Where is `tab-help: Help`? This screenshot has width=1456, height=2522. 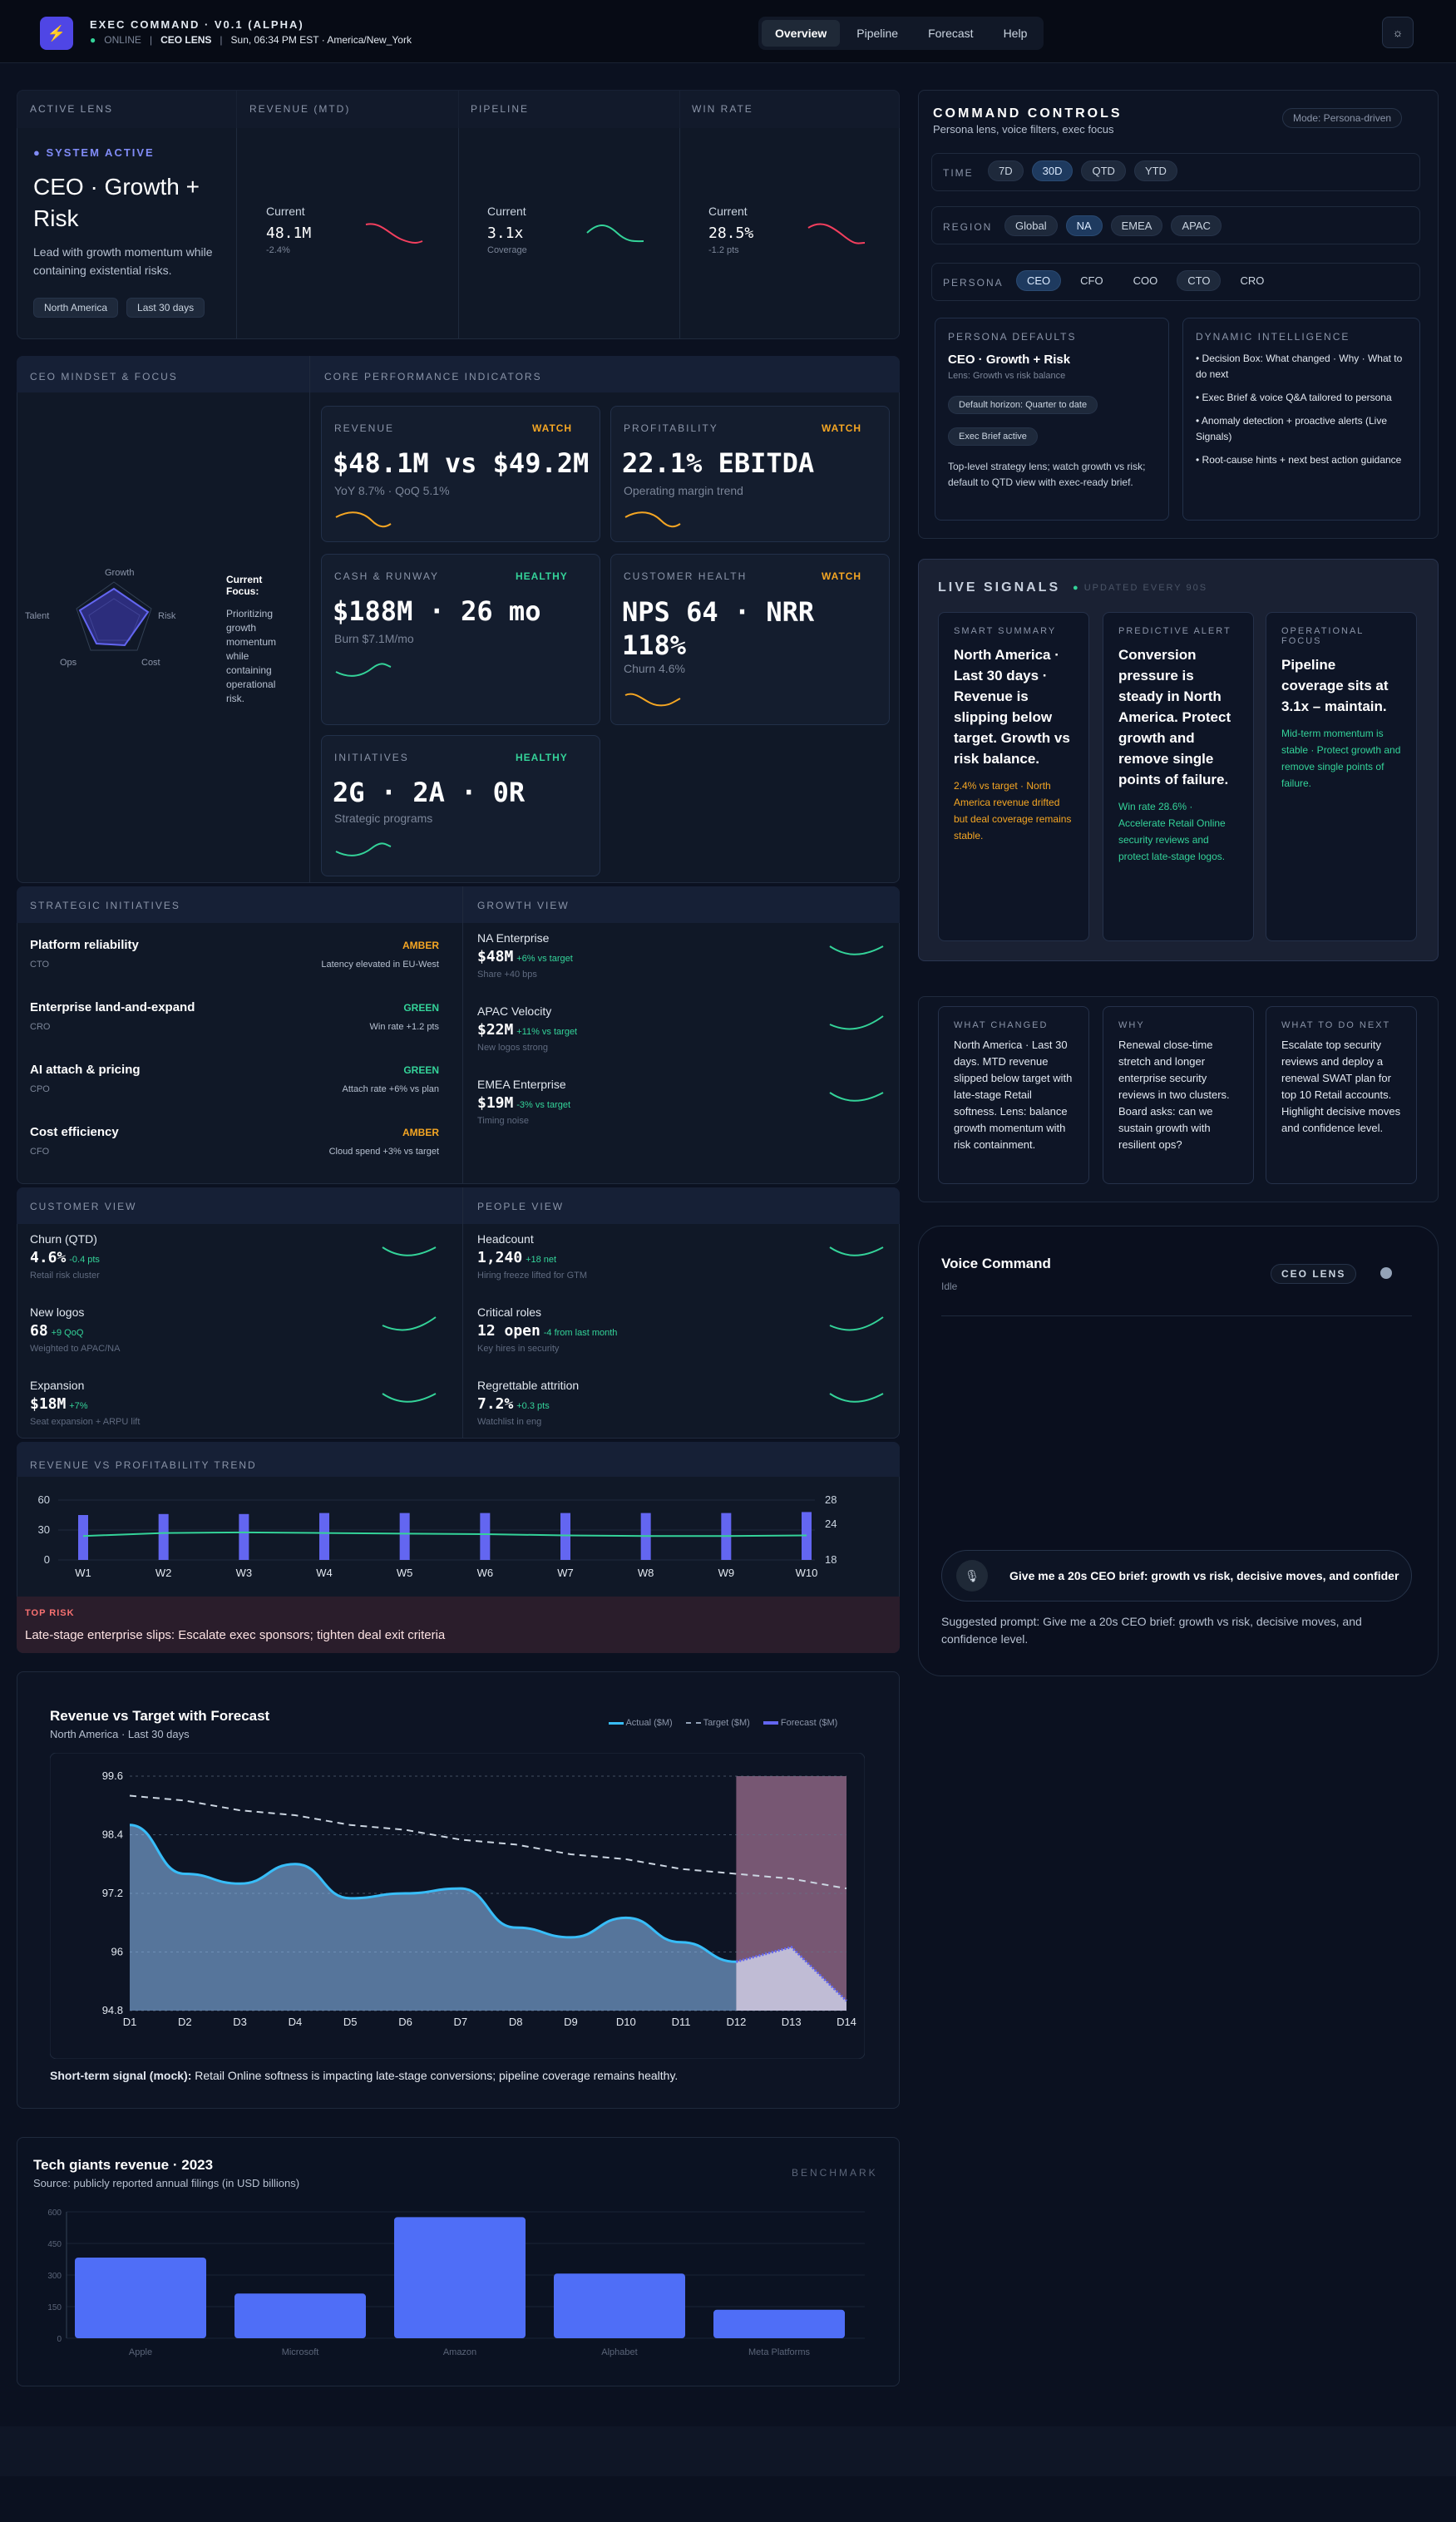 tab-help: Help is located at coordinates (1015, 33).